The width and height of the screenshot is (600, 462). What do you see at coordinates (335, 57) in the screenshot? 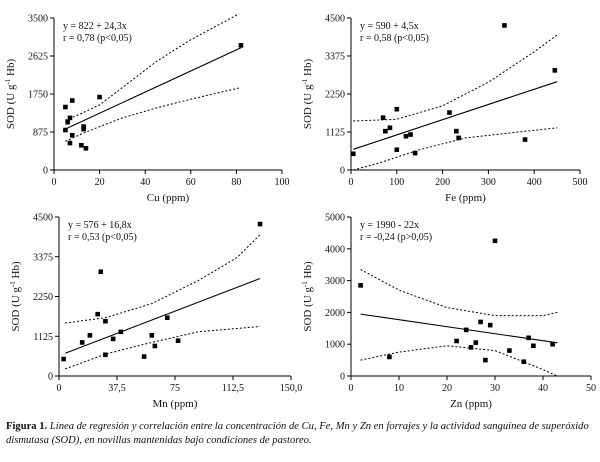
I see `y-tick-label: 3375` at bounding box center [335, 57].